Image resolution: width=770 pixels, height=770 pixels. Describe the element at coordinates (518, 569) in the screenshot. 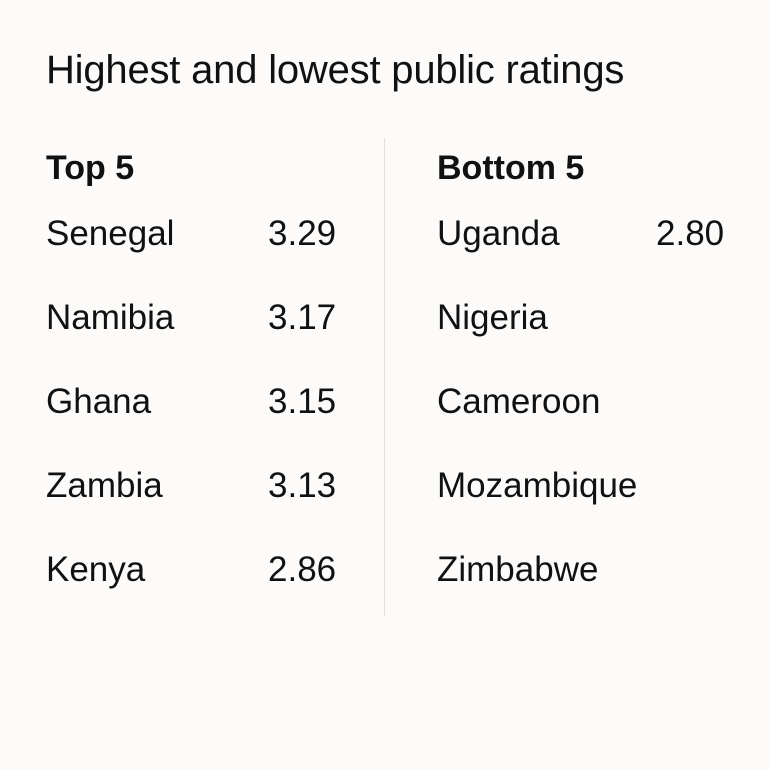

I see `country-name: Zimbabwe` at that location.